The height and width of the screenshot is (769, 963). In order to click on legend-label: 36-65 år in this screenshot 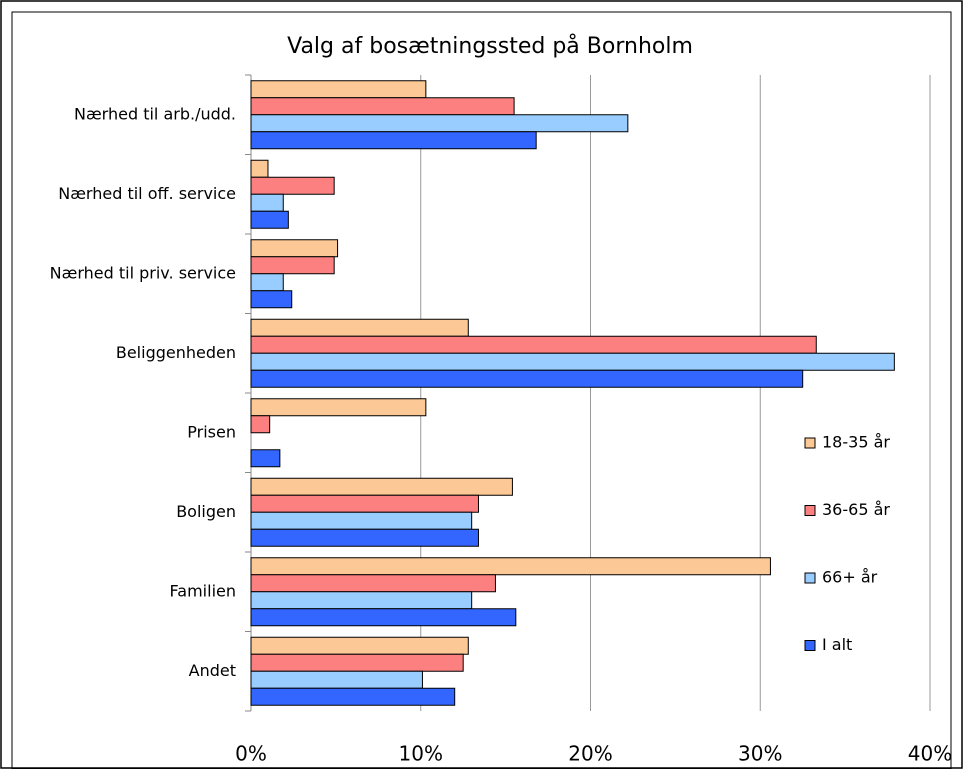, I will do `click(856, 509)`.